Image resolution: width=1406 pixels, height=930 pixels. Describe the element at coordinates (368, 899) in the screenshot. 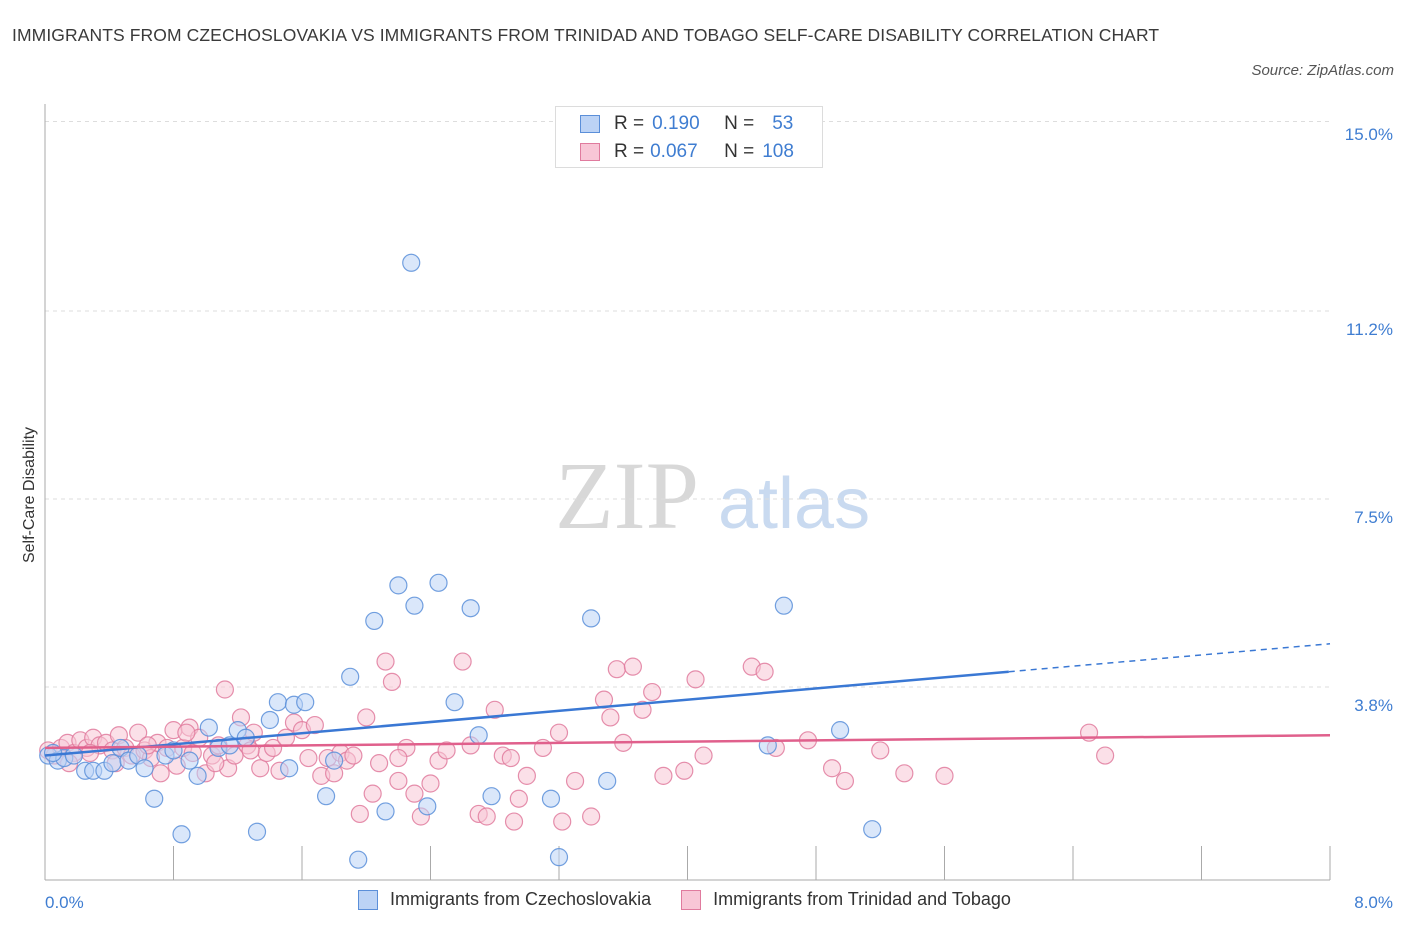

I see `legend-swatch-blue` at that location.